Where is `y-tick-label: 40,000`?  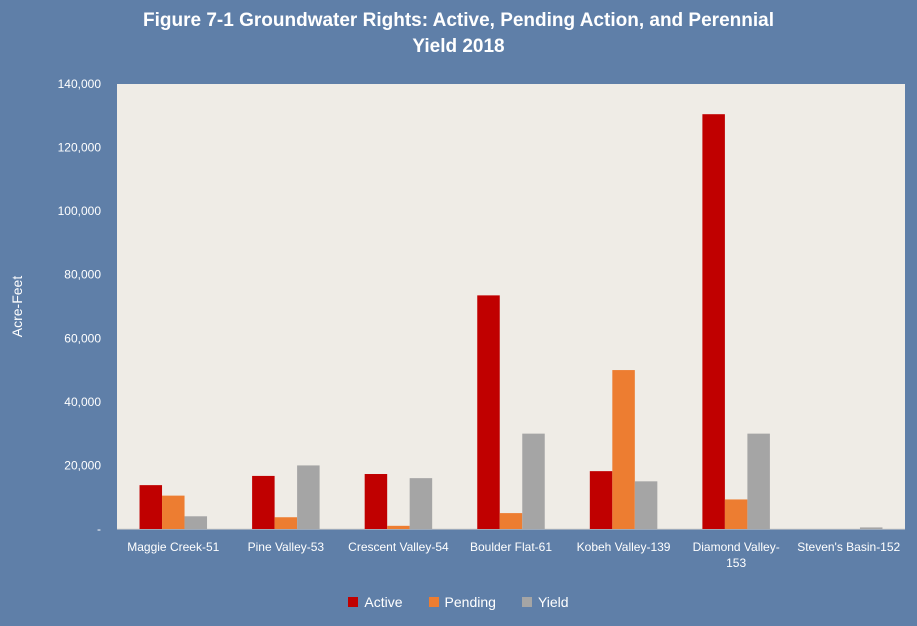
y-tick-label: 40,000 is located at coordinates (82, 402).